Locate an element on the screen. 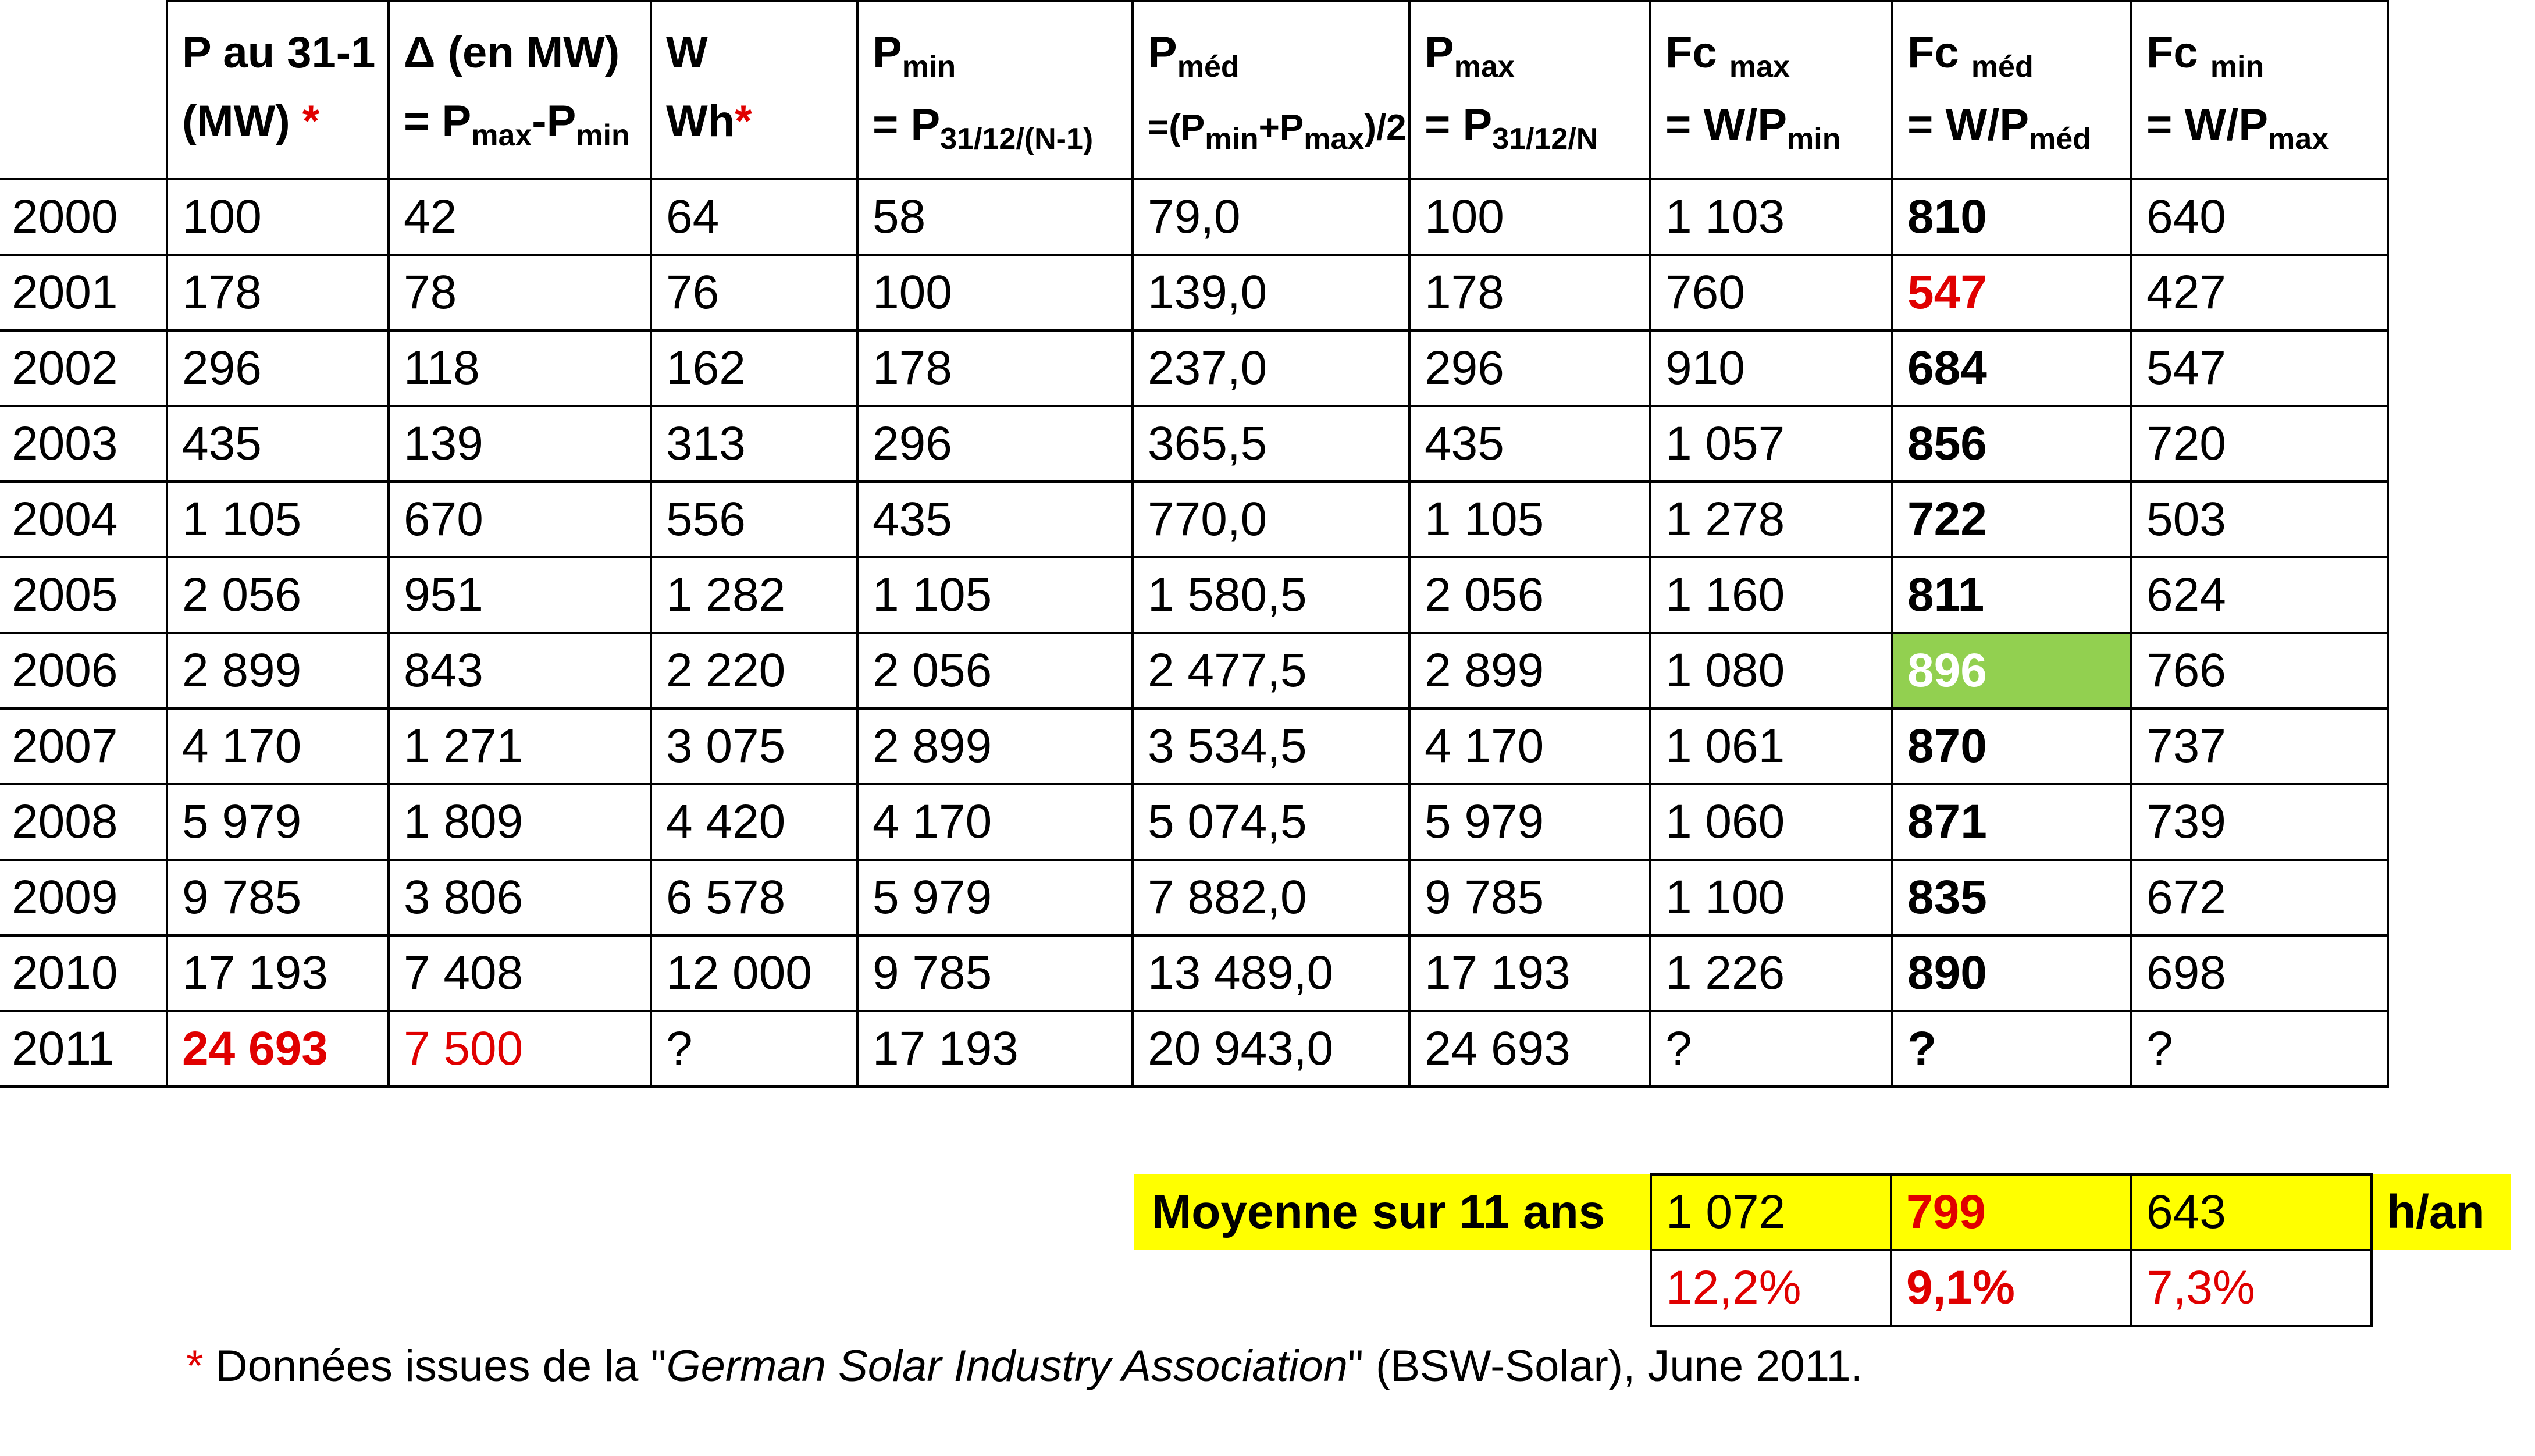 The width and height of the screenshot is (2535, 1456). cell-p: 100 is located at coordinates (278, 217).